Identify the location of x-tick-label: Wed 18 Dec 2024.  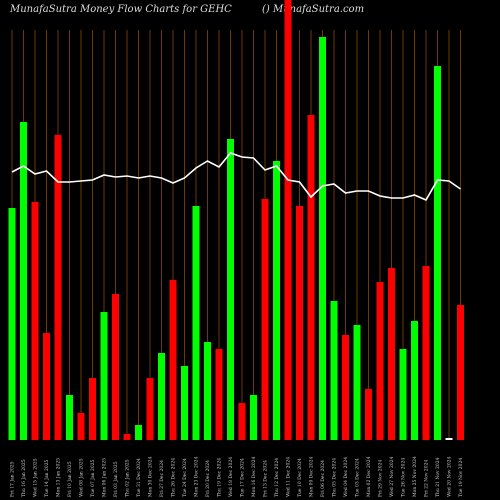
(231, 477).